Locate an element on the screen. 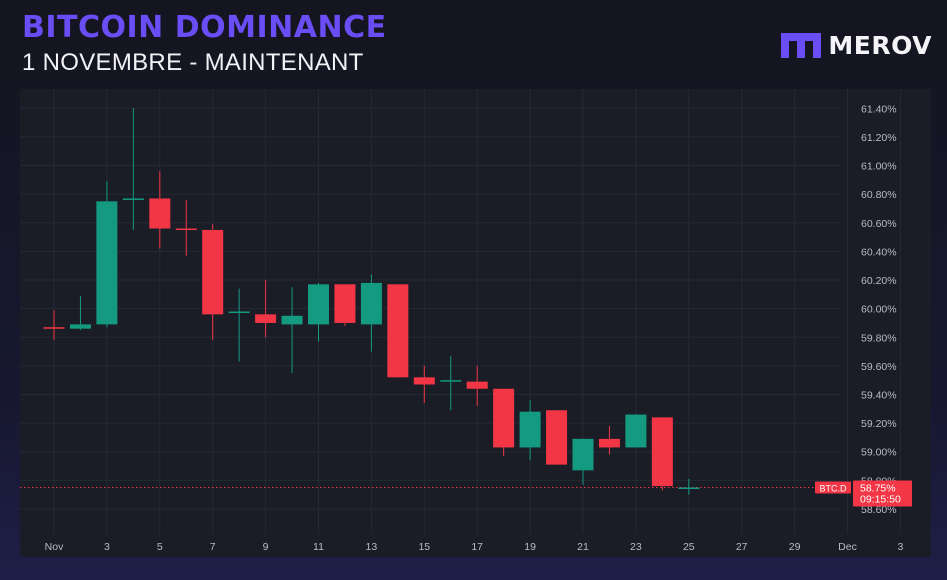 The image size is (947, 580). x-tick-label: 23 is located at coordinates (636, 547).